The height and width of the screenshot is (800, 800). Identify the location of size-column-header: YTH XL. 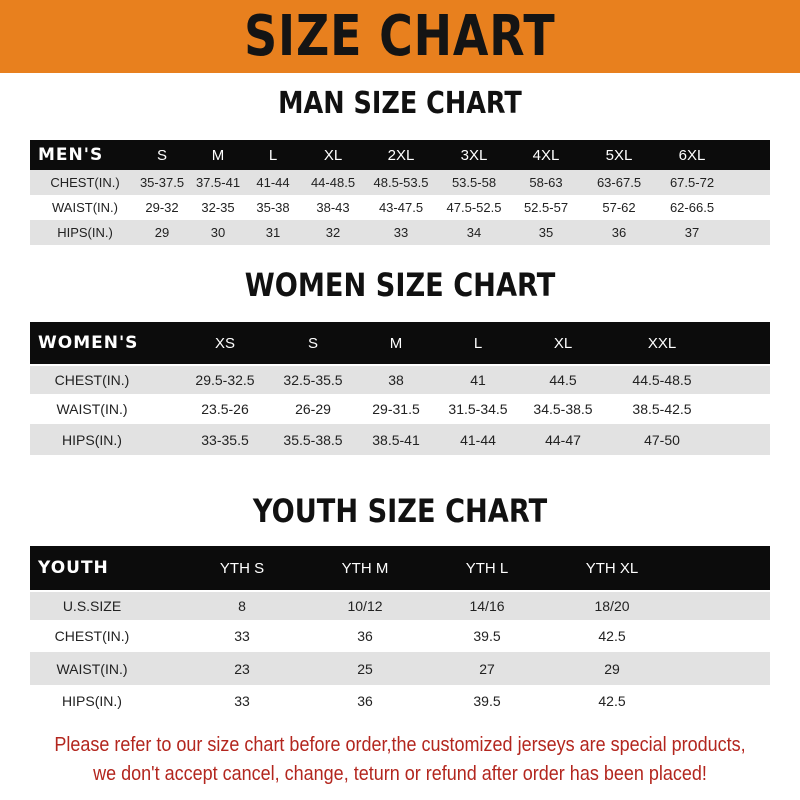
(612, 568).